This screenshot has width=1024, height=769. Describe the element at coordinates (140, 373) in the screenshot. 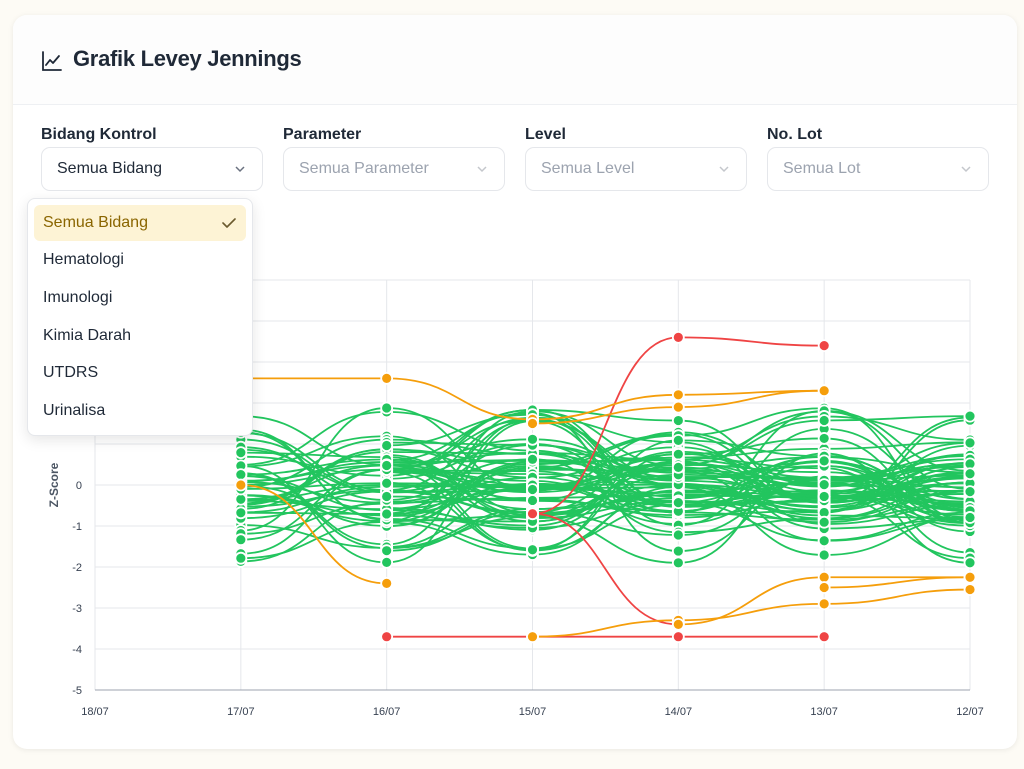

I see `dropdown-option-utdrs: UTDRS` at that location.